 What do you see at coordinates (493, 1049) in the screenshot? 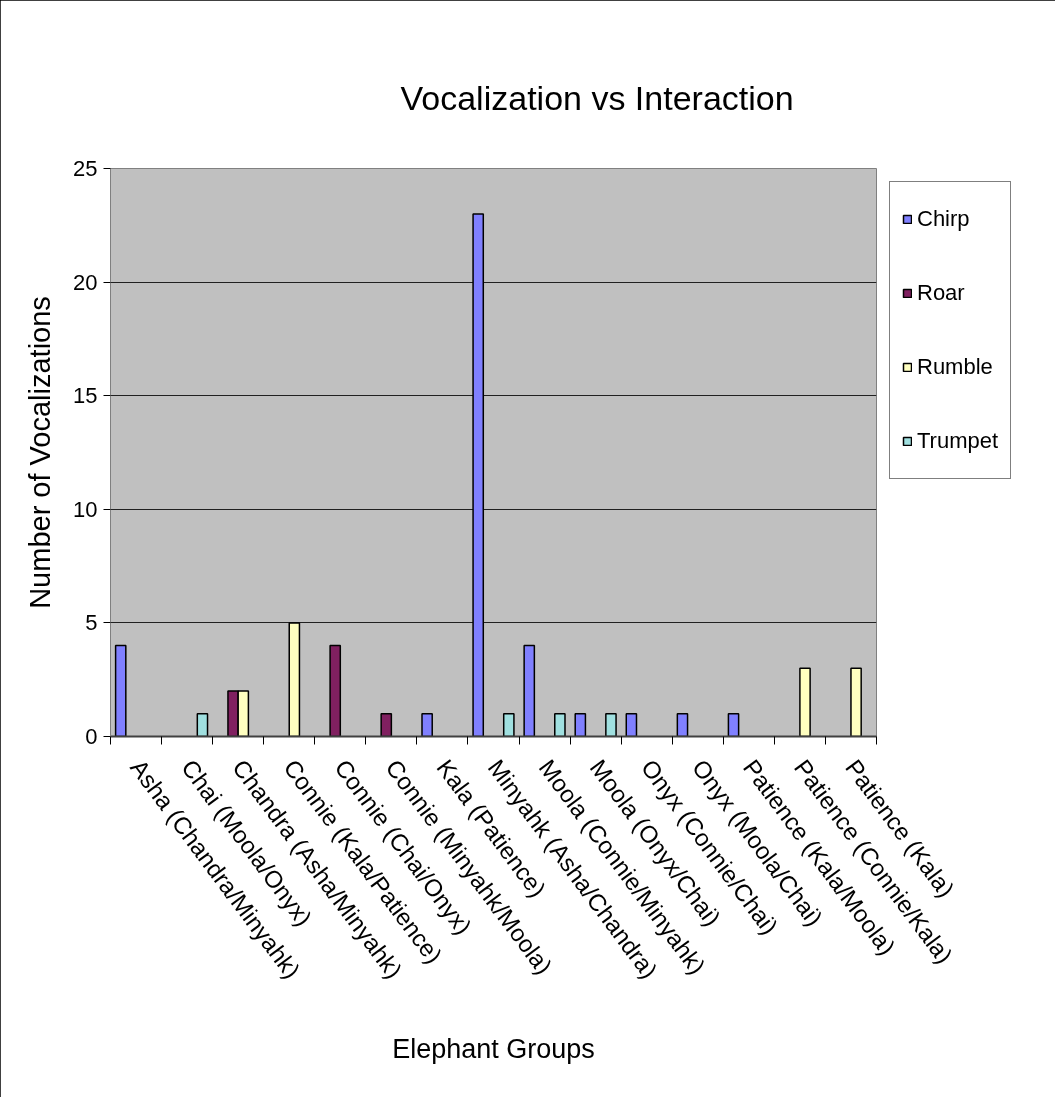
I see `x-axis-title: Elephant Groups` at bounding box center [493, 1049].